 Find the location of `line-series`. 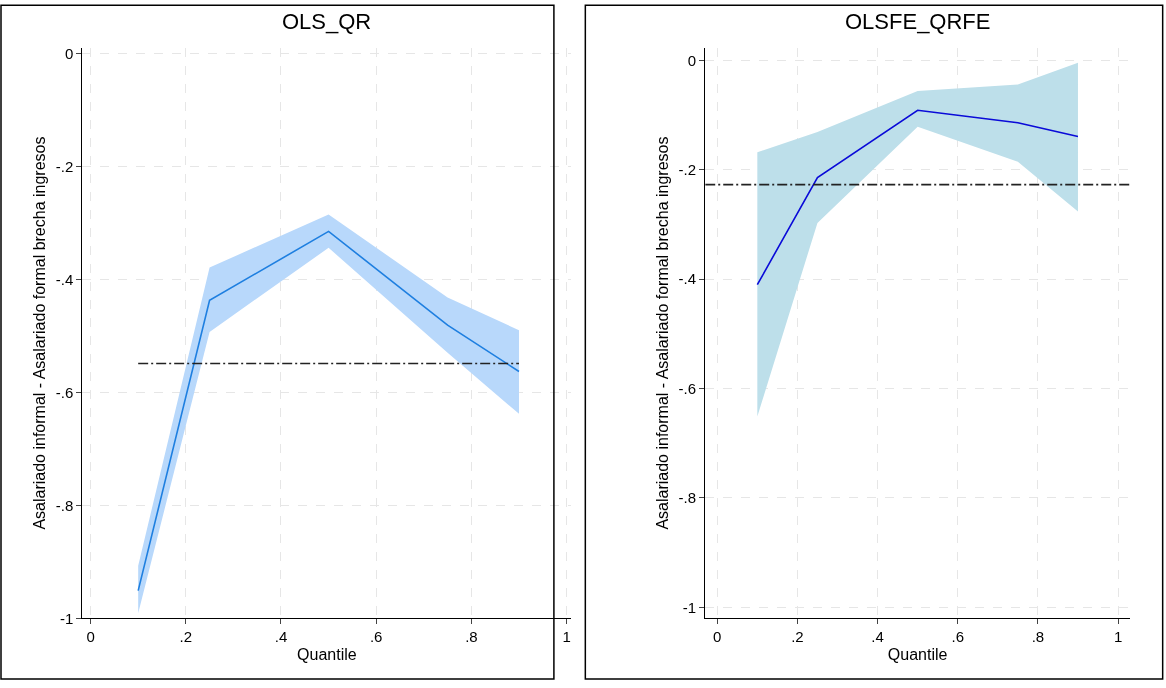

line-series is located at coordinates (917, 197).